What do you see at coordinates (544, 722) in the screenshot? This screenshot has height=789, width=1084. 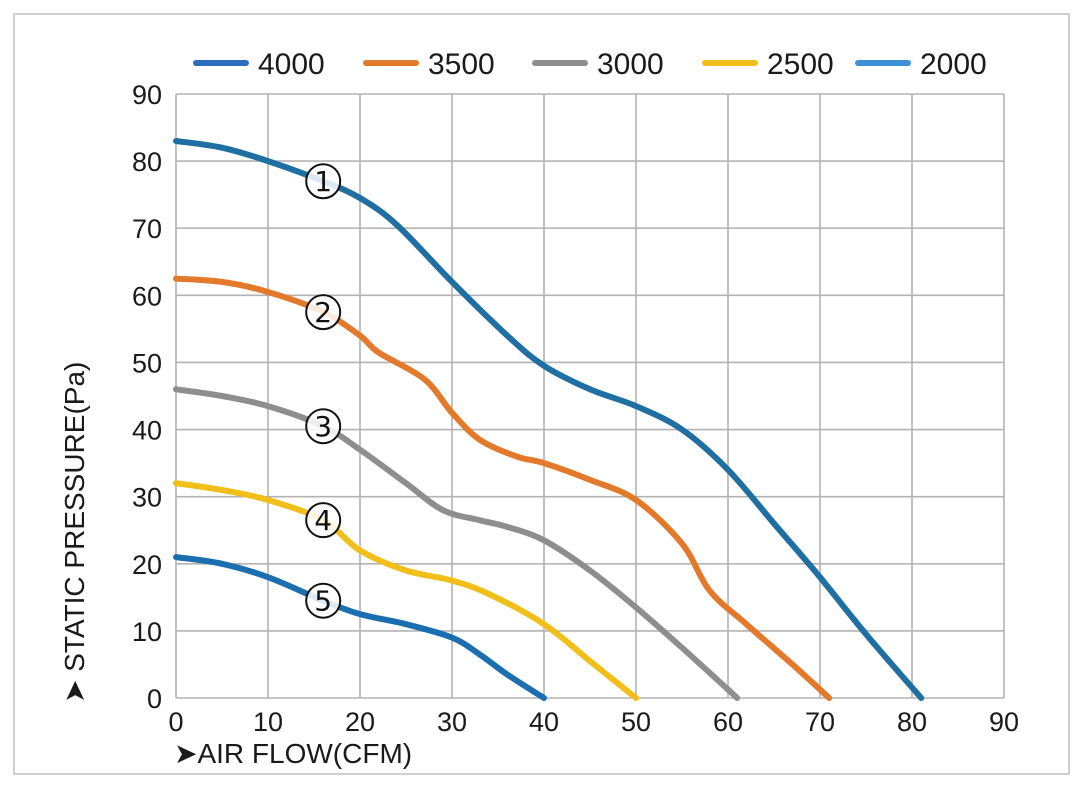 I see `x-tick-label: 40` at bounding box center [544, 722].